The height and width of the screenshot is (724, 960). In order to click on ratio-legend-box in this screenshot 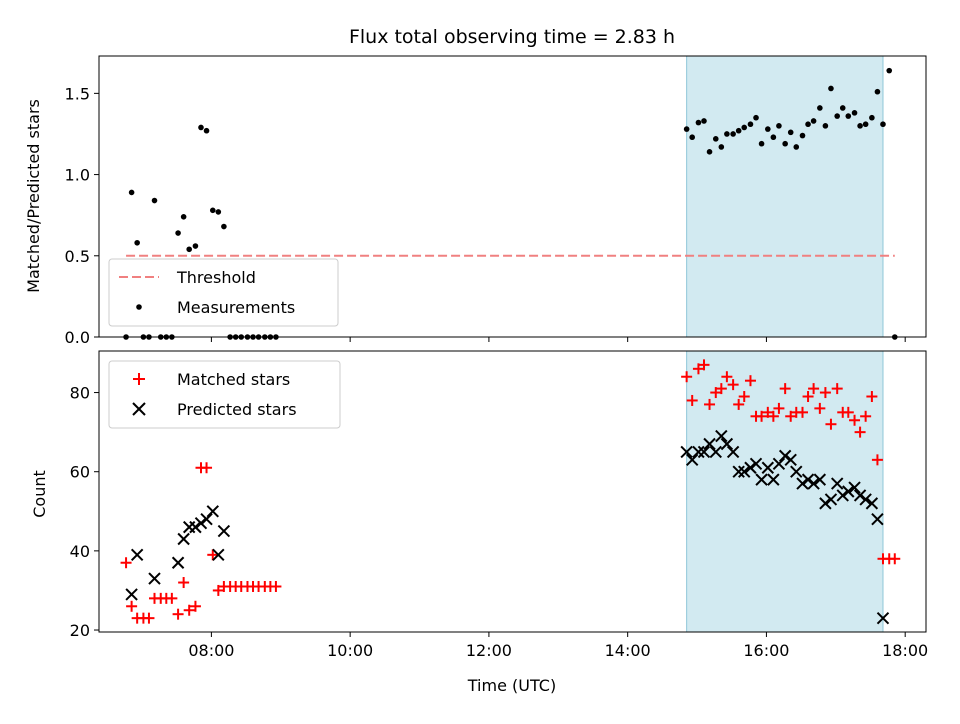, I will do `click(223, 292)`.